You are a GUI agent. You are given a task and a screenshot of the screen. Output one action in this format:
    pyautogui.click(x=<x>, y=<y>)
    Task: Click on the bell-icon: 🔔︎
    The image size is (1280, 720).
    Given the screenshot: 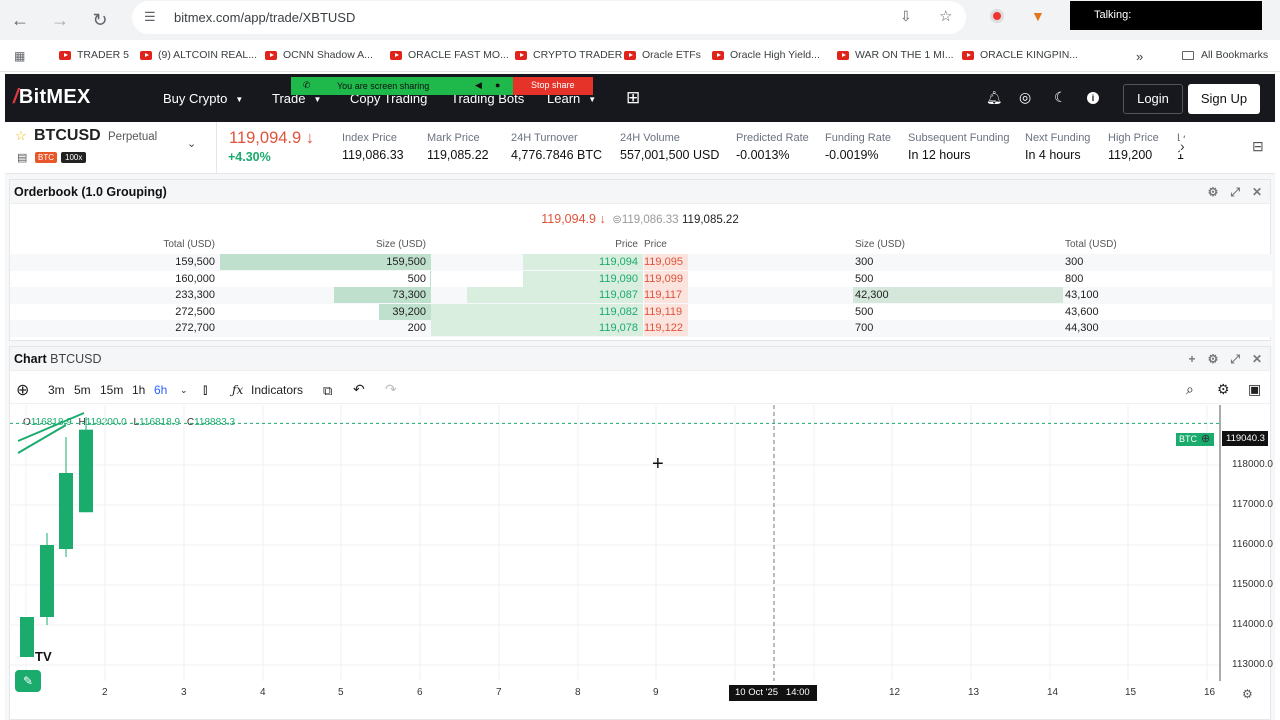 What is the action you would take?
    pyautogui.click(x=994, y=97)
    